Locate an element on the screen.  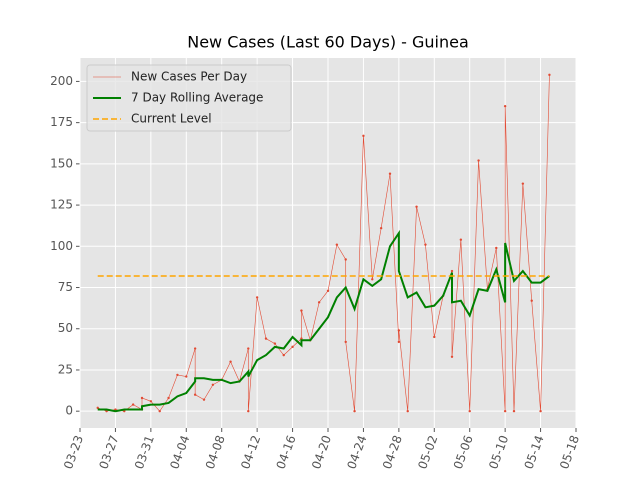
x-tick-label: 03-23 is located at coordinates (73, 452).